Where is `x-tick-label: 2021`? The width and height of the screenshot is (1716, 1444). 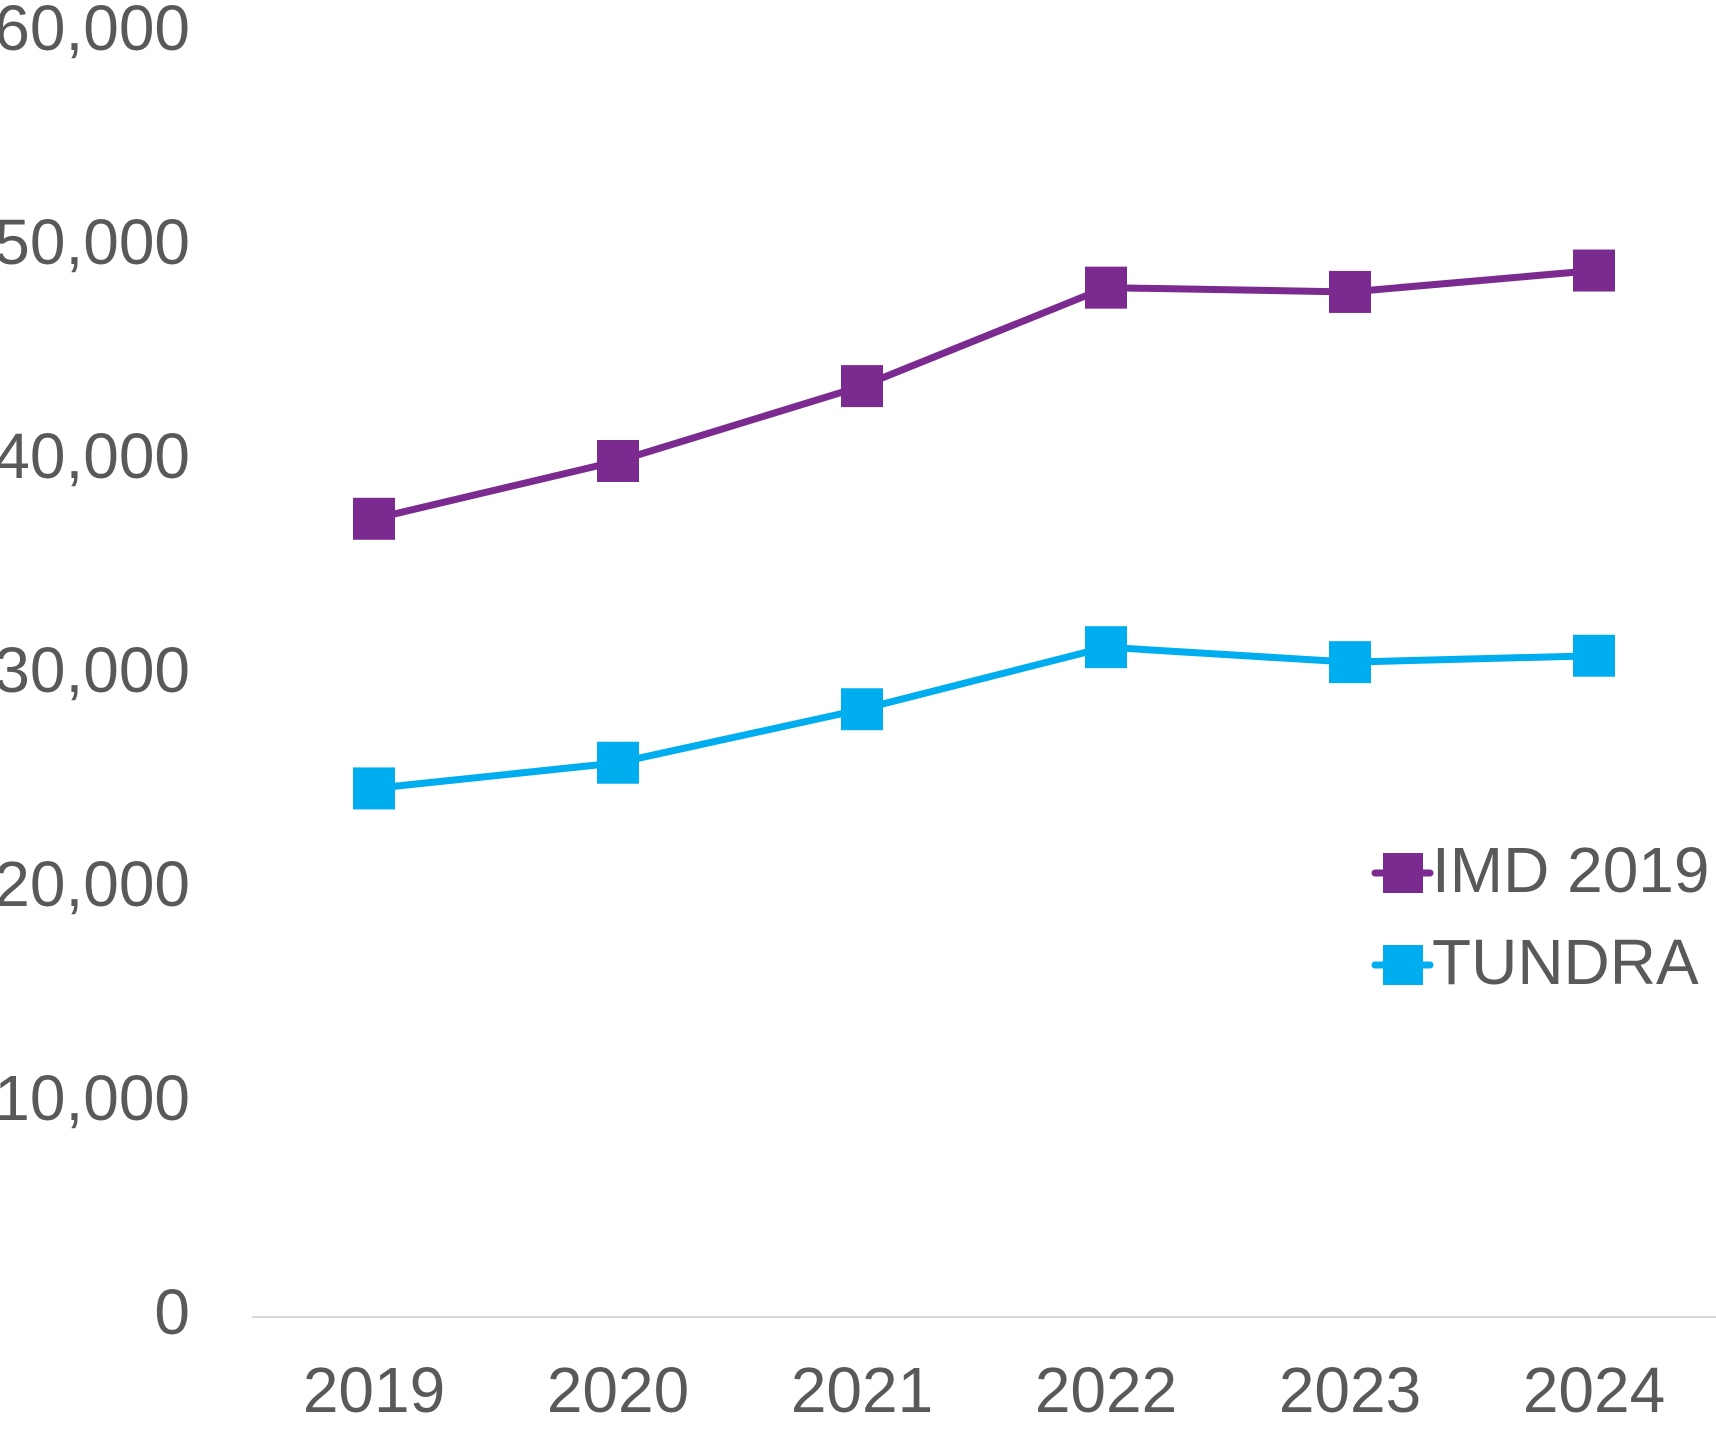
x-tick-label: 2021 is located at coordinates (862, 1390).